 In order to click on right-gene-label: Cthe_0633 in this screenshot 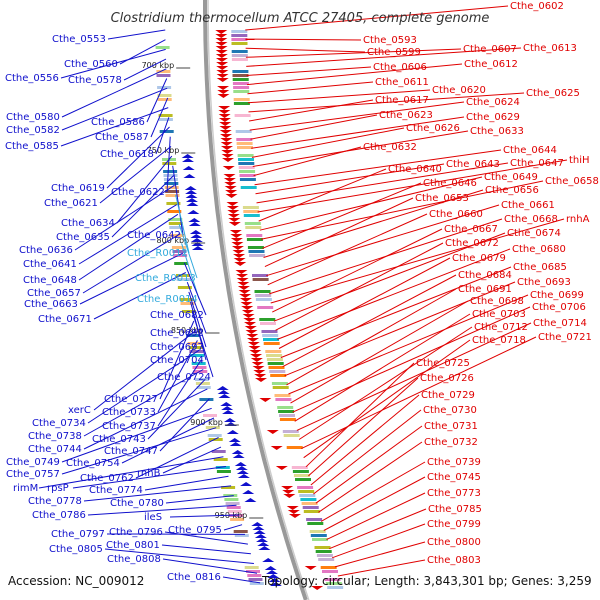, I will do `click(497, 131)`.